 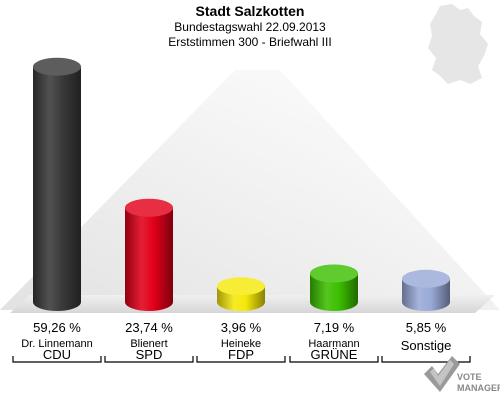 What do you see at coordinates (149, 354) in the screenshot?
I see `party-label-spd: SPD` at bounding box center [149, 354].